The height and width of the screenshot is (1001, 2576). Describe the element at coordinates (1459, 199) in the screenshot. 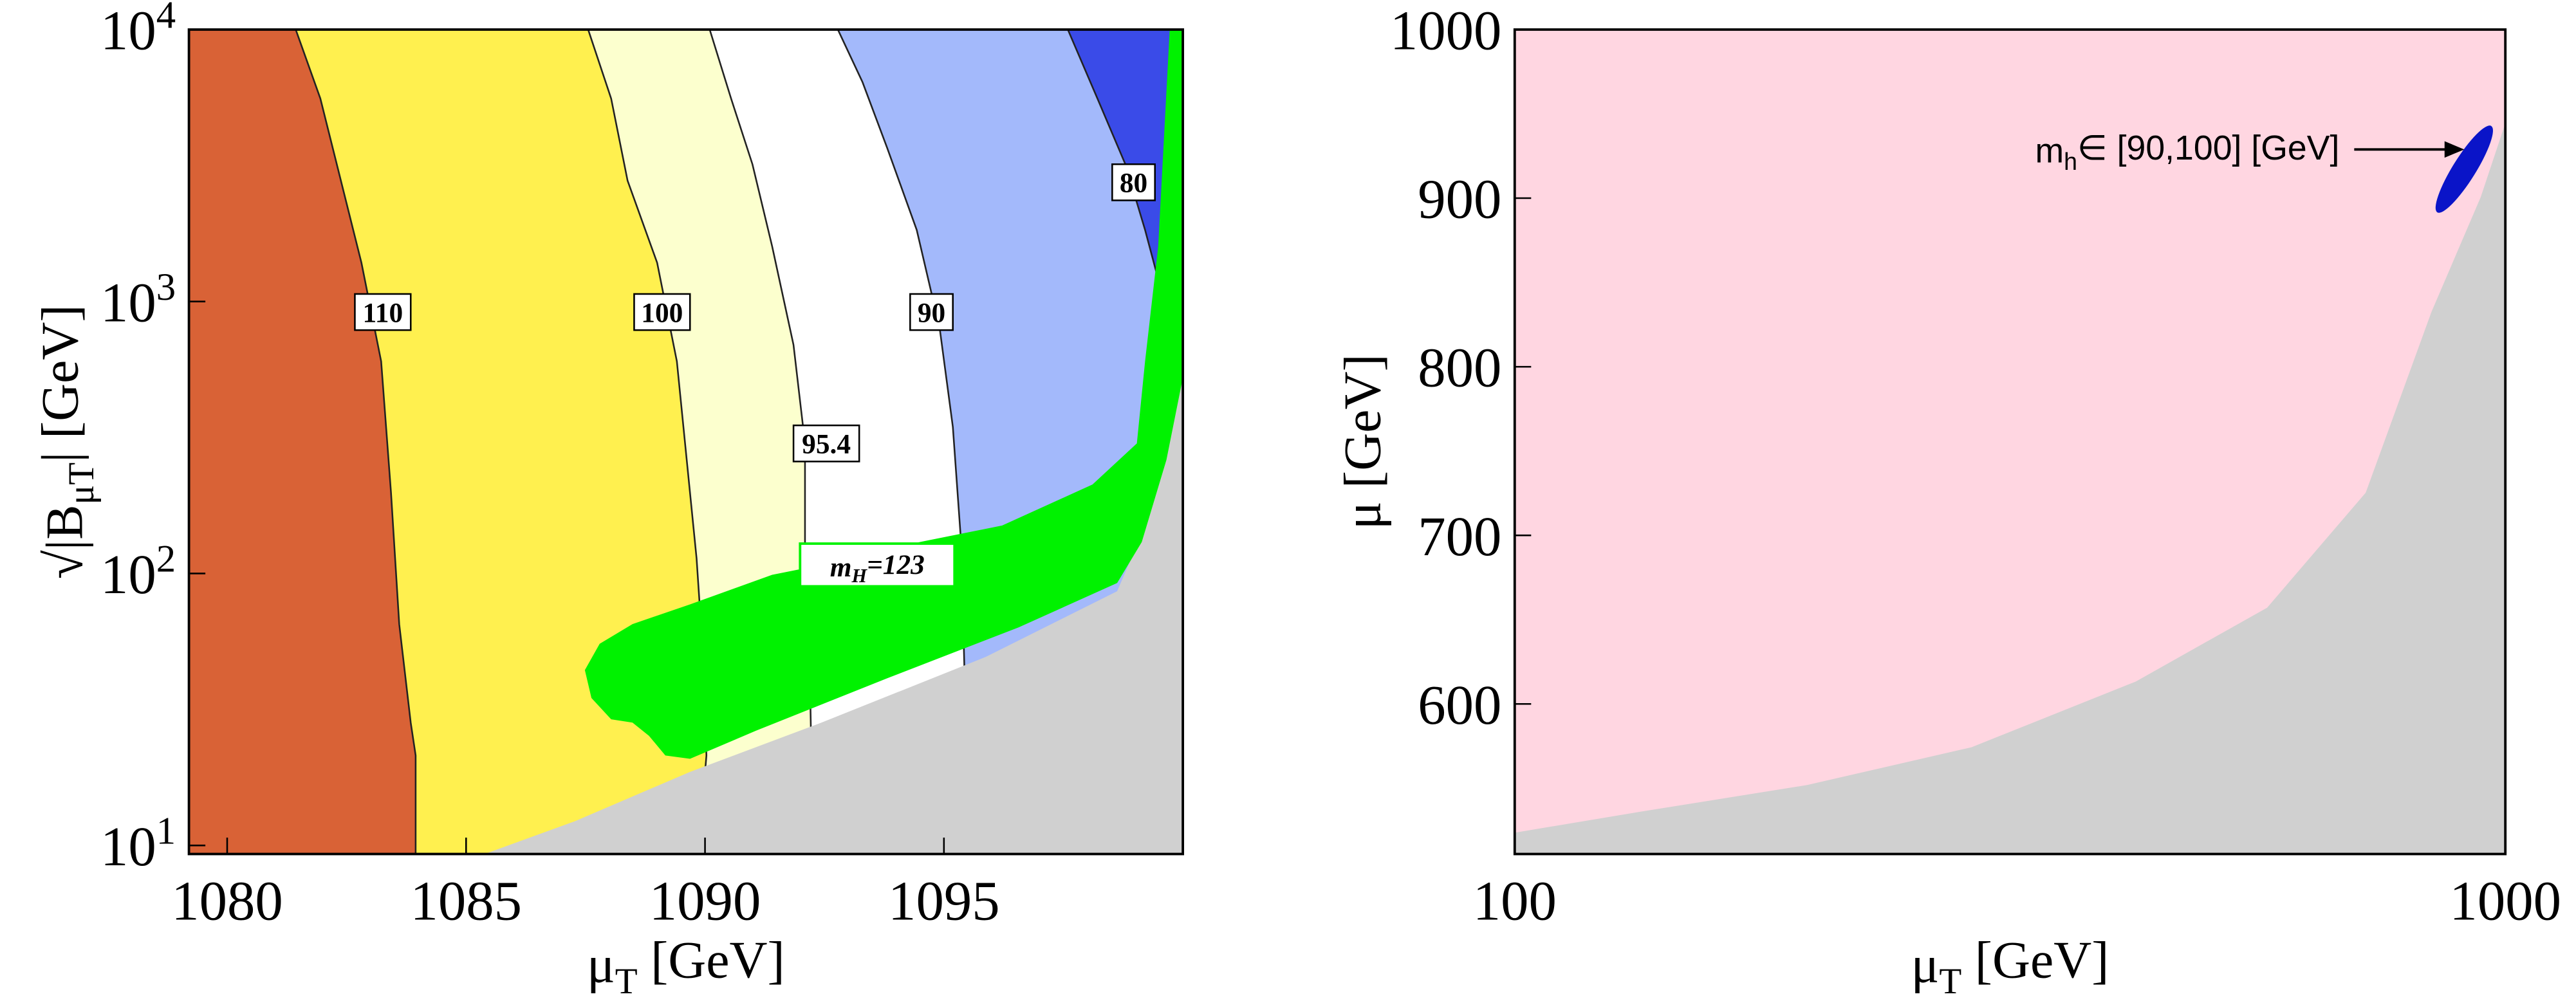

I see `y-tick-label: 900` at that location.